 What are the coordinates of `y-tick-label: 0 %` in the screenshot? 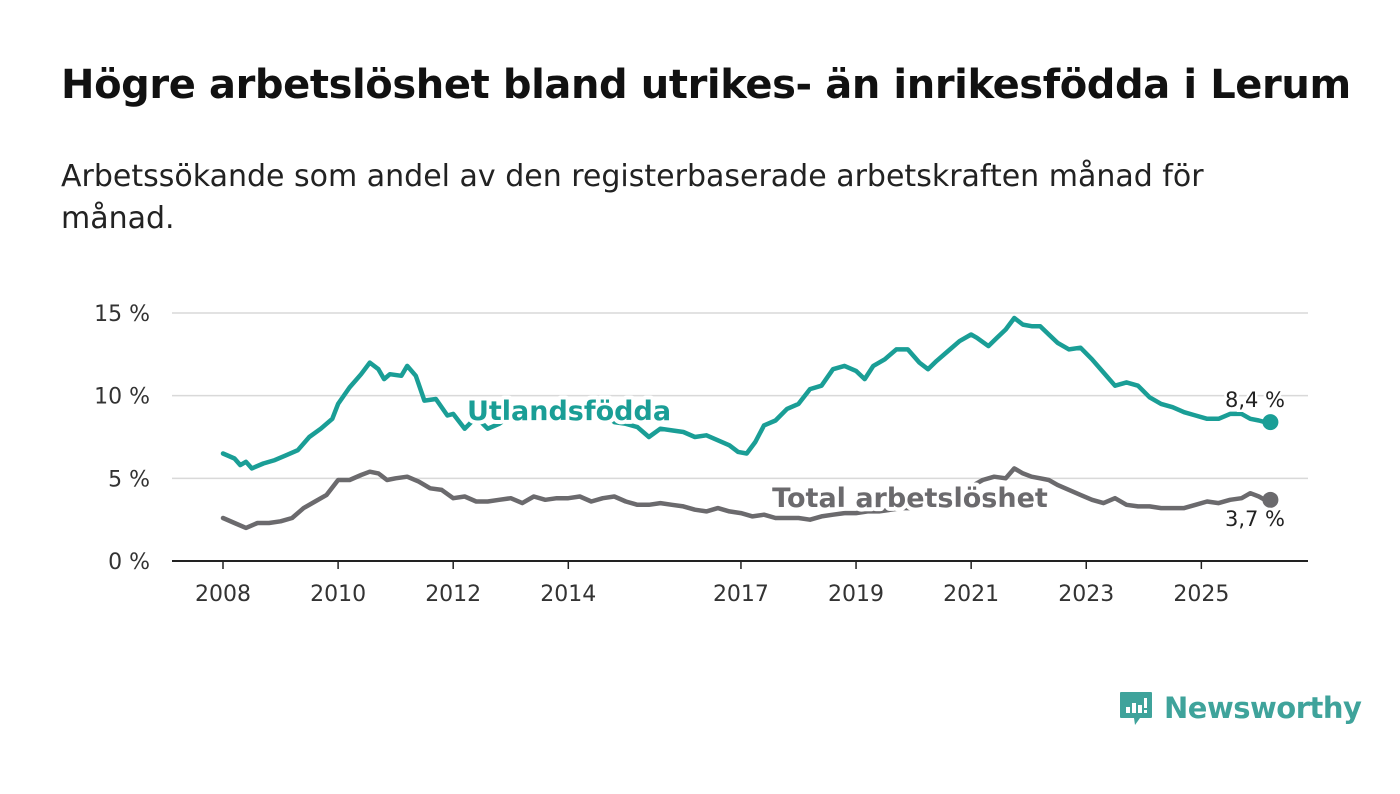 It's located at (129, 562).